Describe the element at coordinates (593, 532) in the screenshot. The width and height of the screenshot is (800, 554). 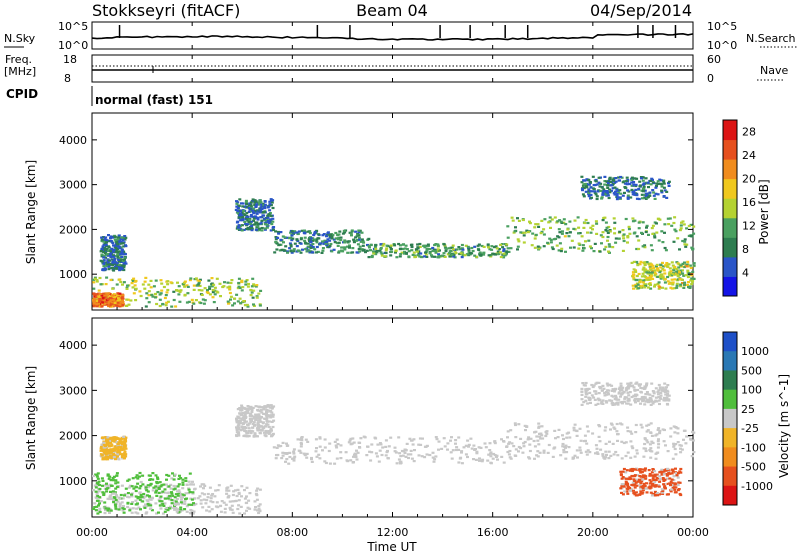
I see `x-tick-label: 20:00` at that location.